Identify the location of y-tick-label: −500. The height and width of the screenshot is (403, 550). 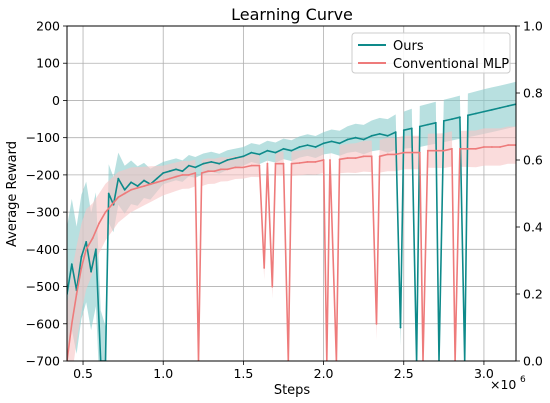
(43, 286).